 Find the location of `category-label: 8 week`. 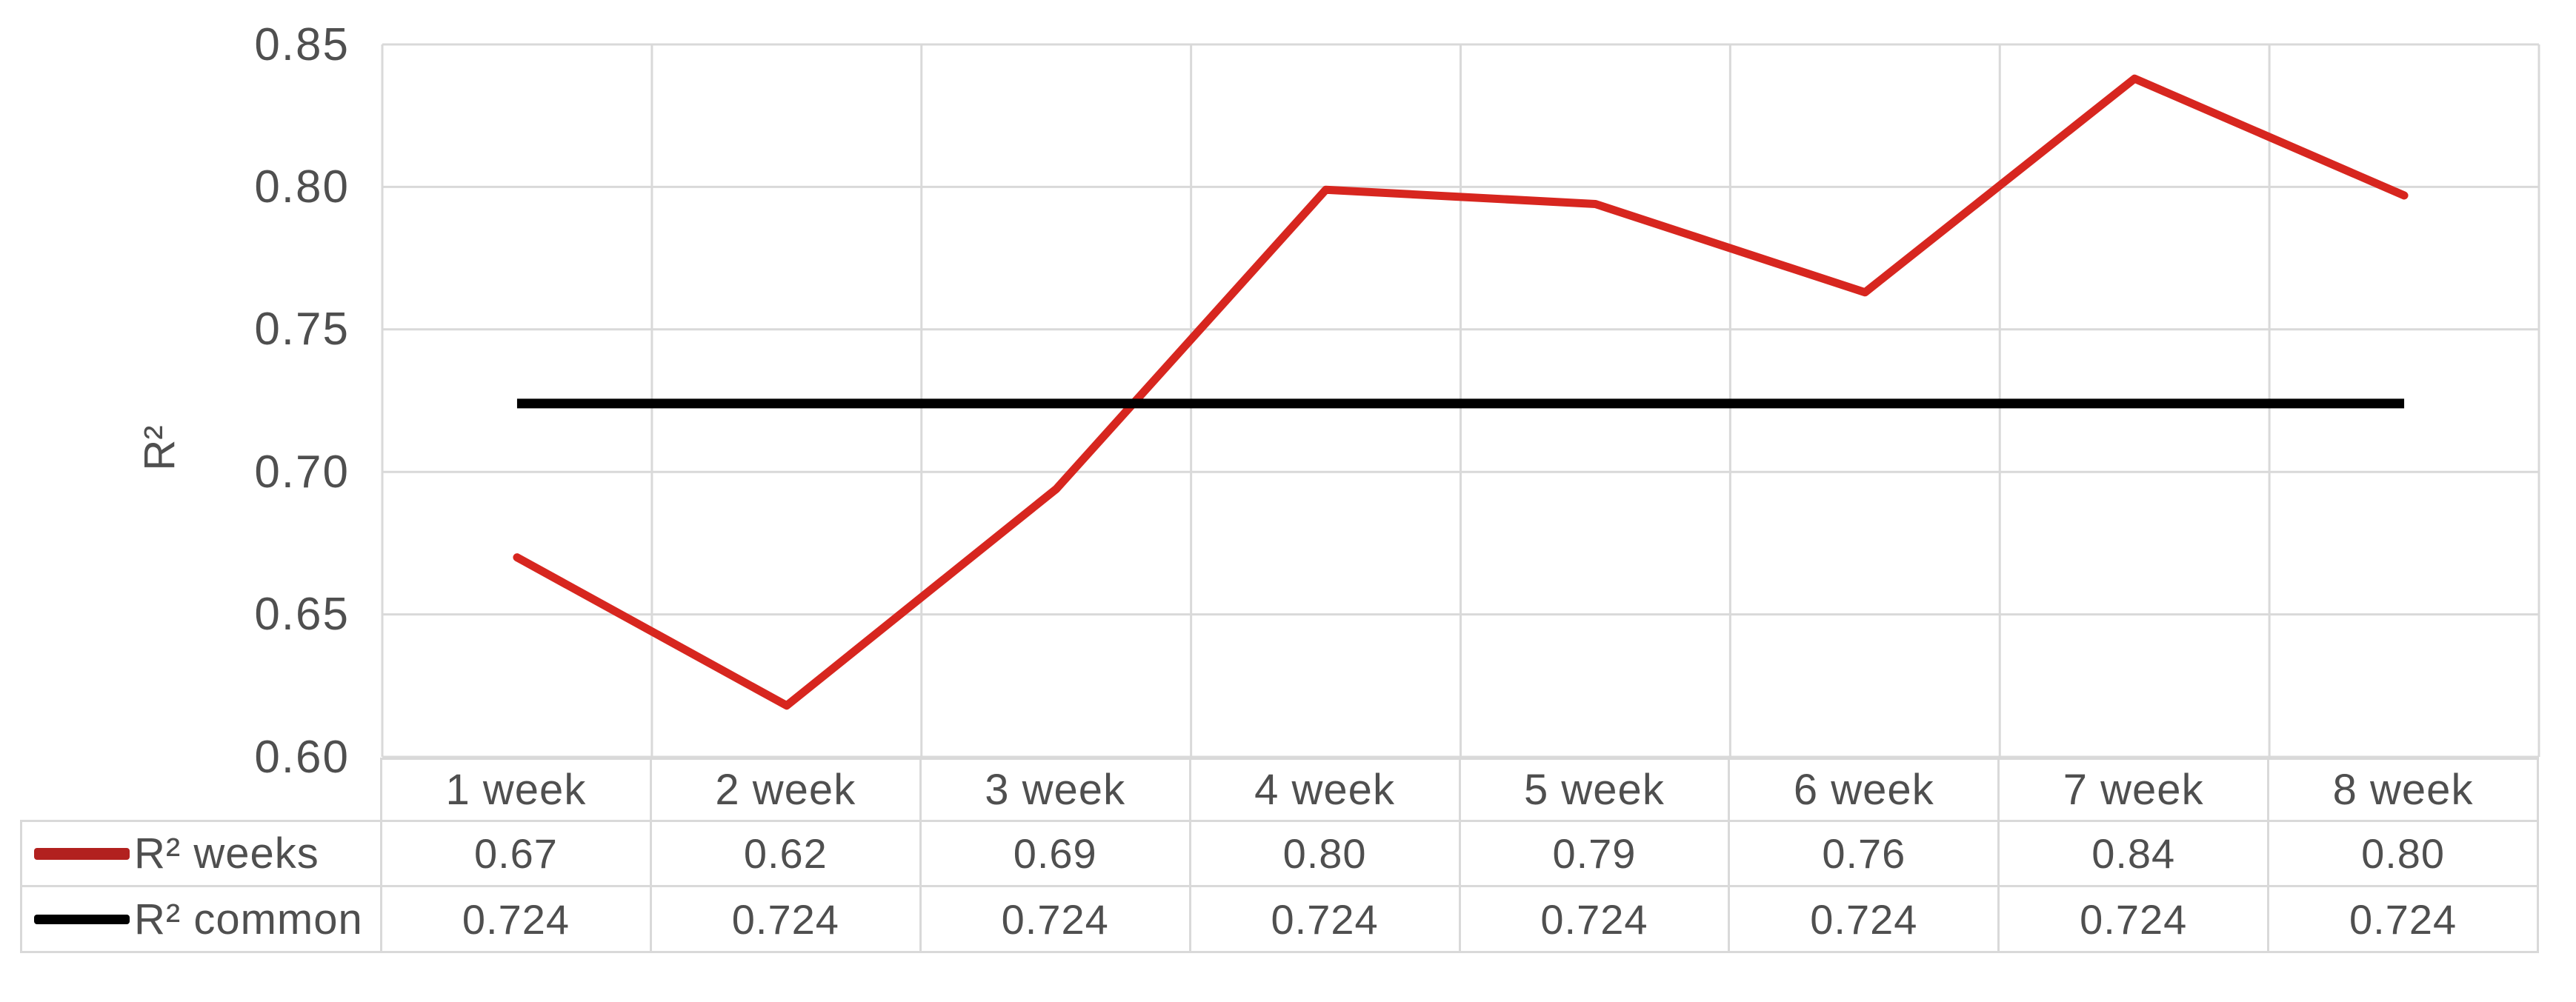

category-label: 8 week is located at coordinates (2404, 790).